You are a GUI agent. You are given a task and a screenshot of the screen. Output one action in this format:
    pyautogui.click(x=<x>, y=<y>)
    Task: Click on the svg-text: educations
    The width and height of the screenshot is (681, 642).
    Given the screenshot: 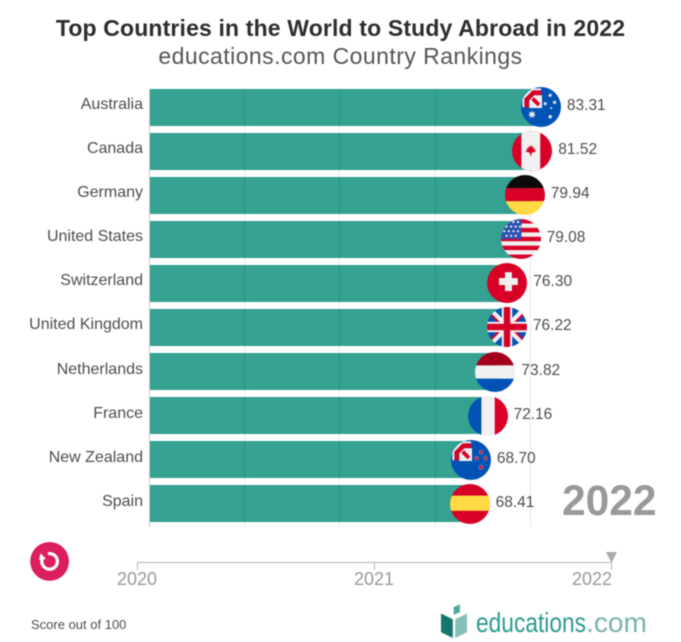 What is the action you would take?
    pyautogui.click(x=531, y=622)
    